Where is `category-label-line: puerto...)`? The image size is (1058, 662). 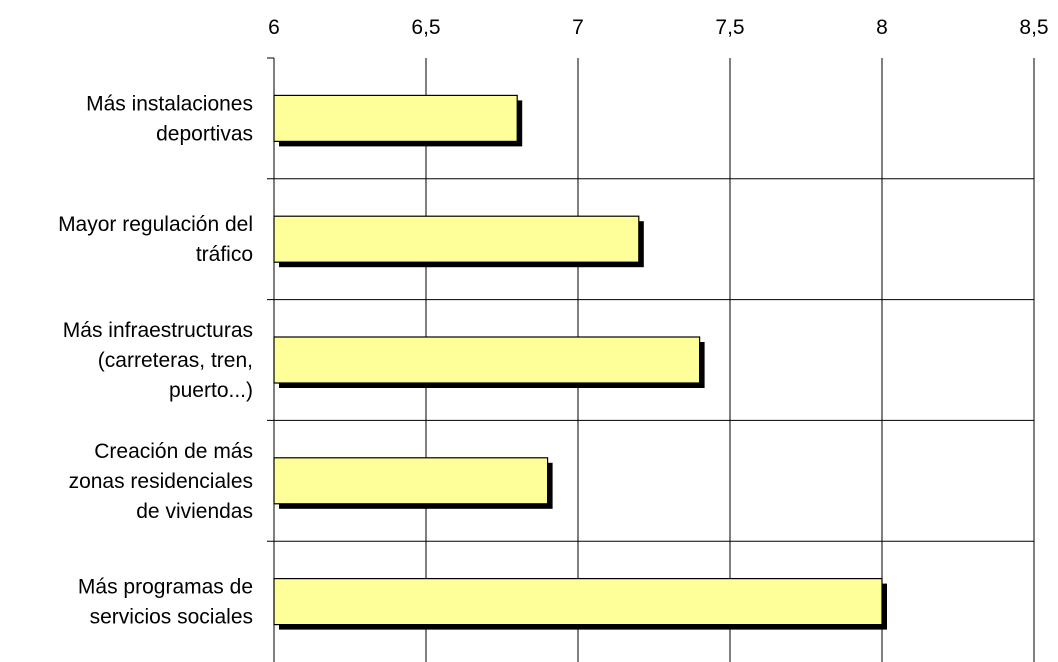
category-label-line: puerto...) is located at coordinates (211, 390).